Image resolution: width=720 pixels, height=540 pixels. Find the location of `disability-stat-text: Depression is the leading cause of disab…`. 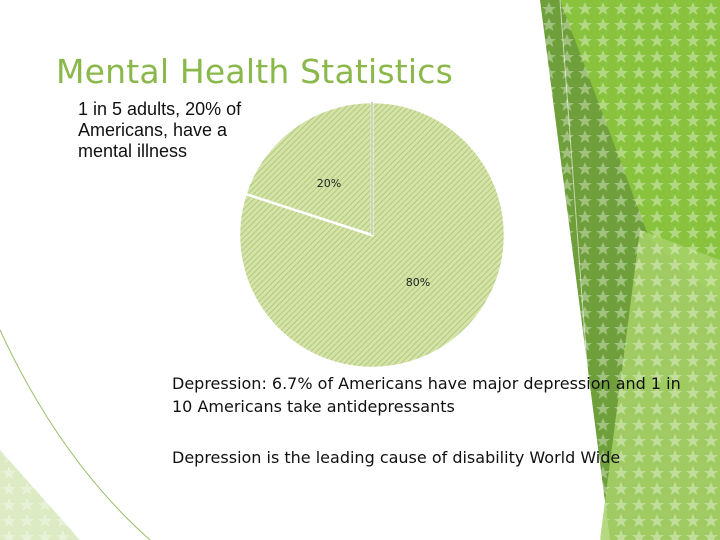

disability-stat-text: Depression is the leading cause of disab… is located at coordinates (396, 457).